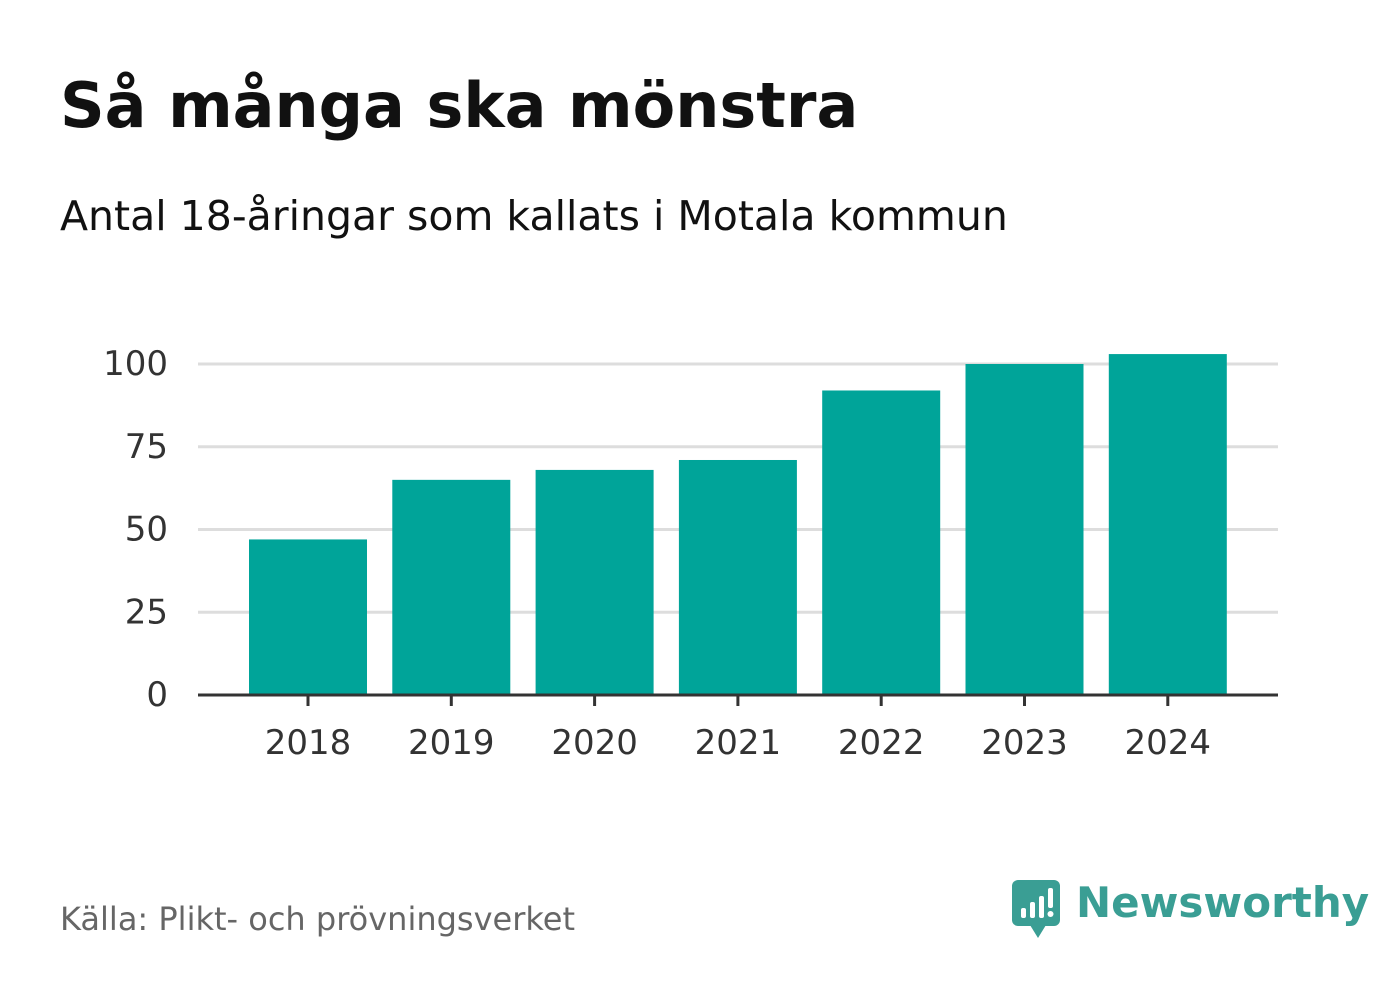 This screenshot has height=999, width=1382. What do you see at coordinates (1050, 914) in the screenshot?
I see `icon-dot` at bounding box center [1050, 914].